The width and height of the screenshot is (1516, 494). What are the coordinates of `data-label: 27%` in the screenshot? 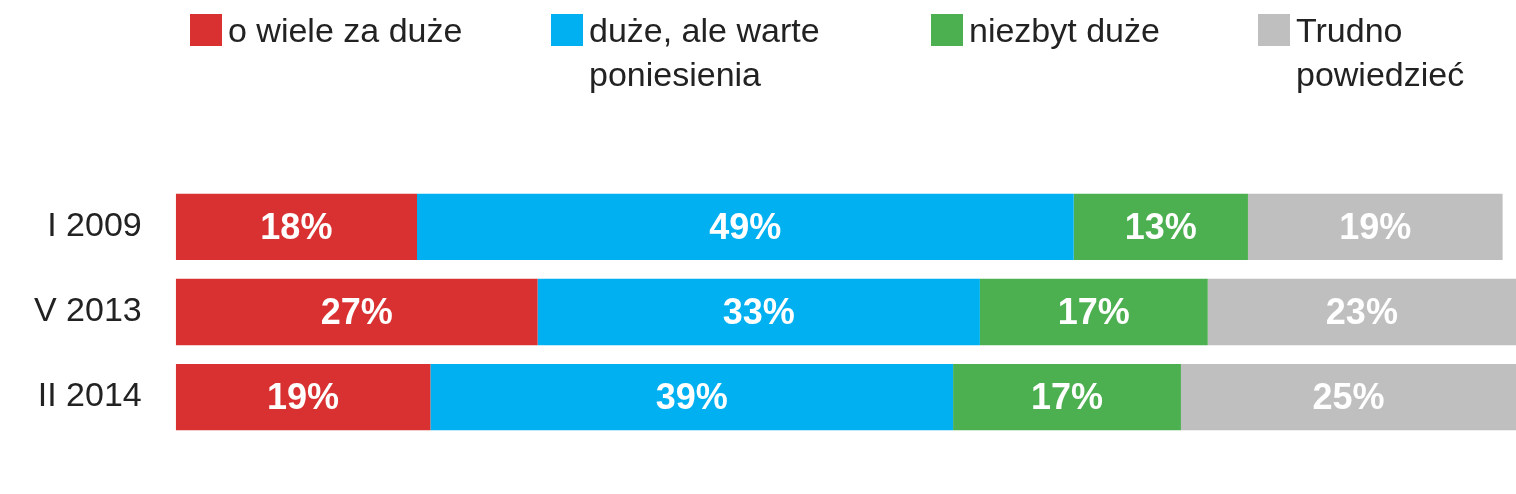 It's located at (356, 311).